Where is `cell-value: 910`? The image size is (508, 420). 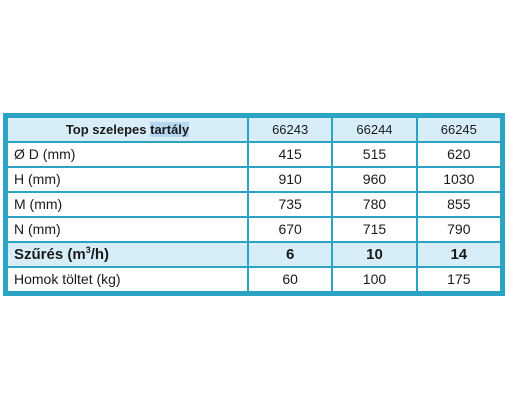 cell-value: 910 is located at coordinates (290, 179).